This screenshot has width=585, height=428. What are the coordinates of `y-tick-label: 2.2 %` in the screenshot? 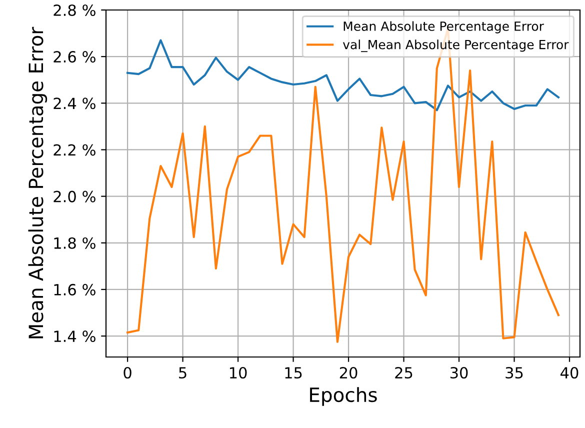 It's located at (75, 150).